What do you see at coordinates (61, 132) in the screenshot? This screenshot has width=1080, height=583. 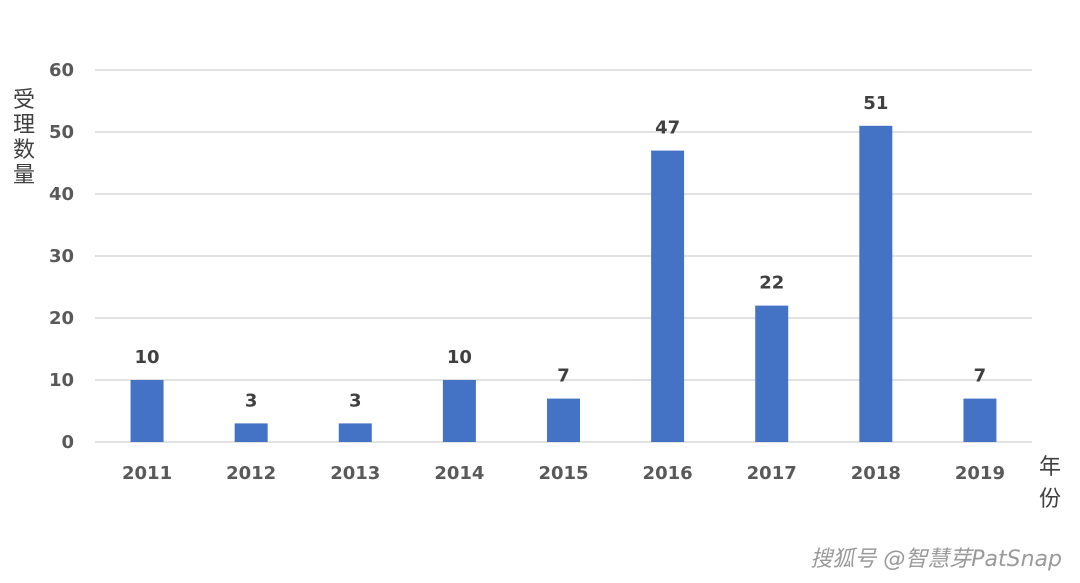 I see `y-tick-label: 50` at bounding box center [61, 132].